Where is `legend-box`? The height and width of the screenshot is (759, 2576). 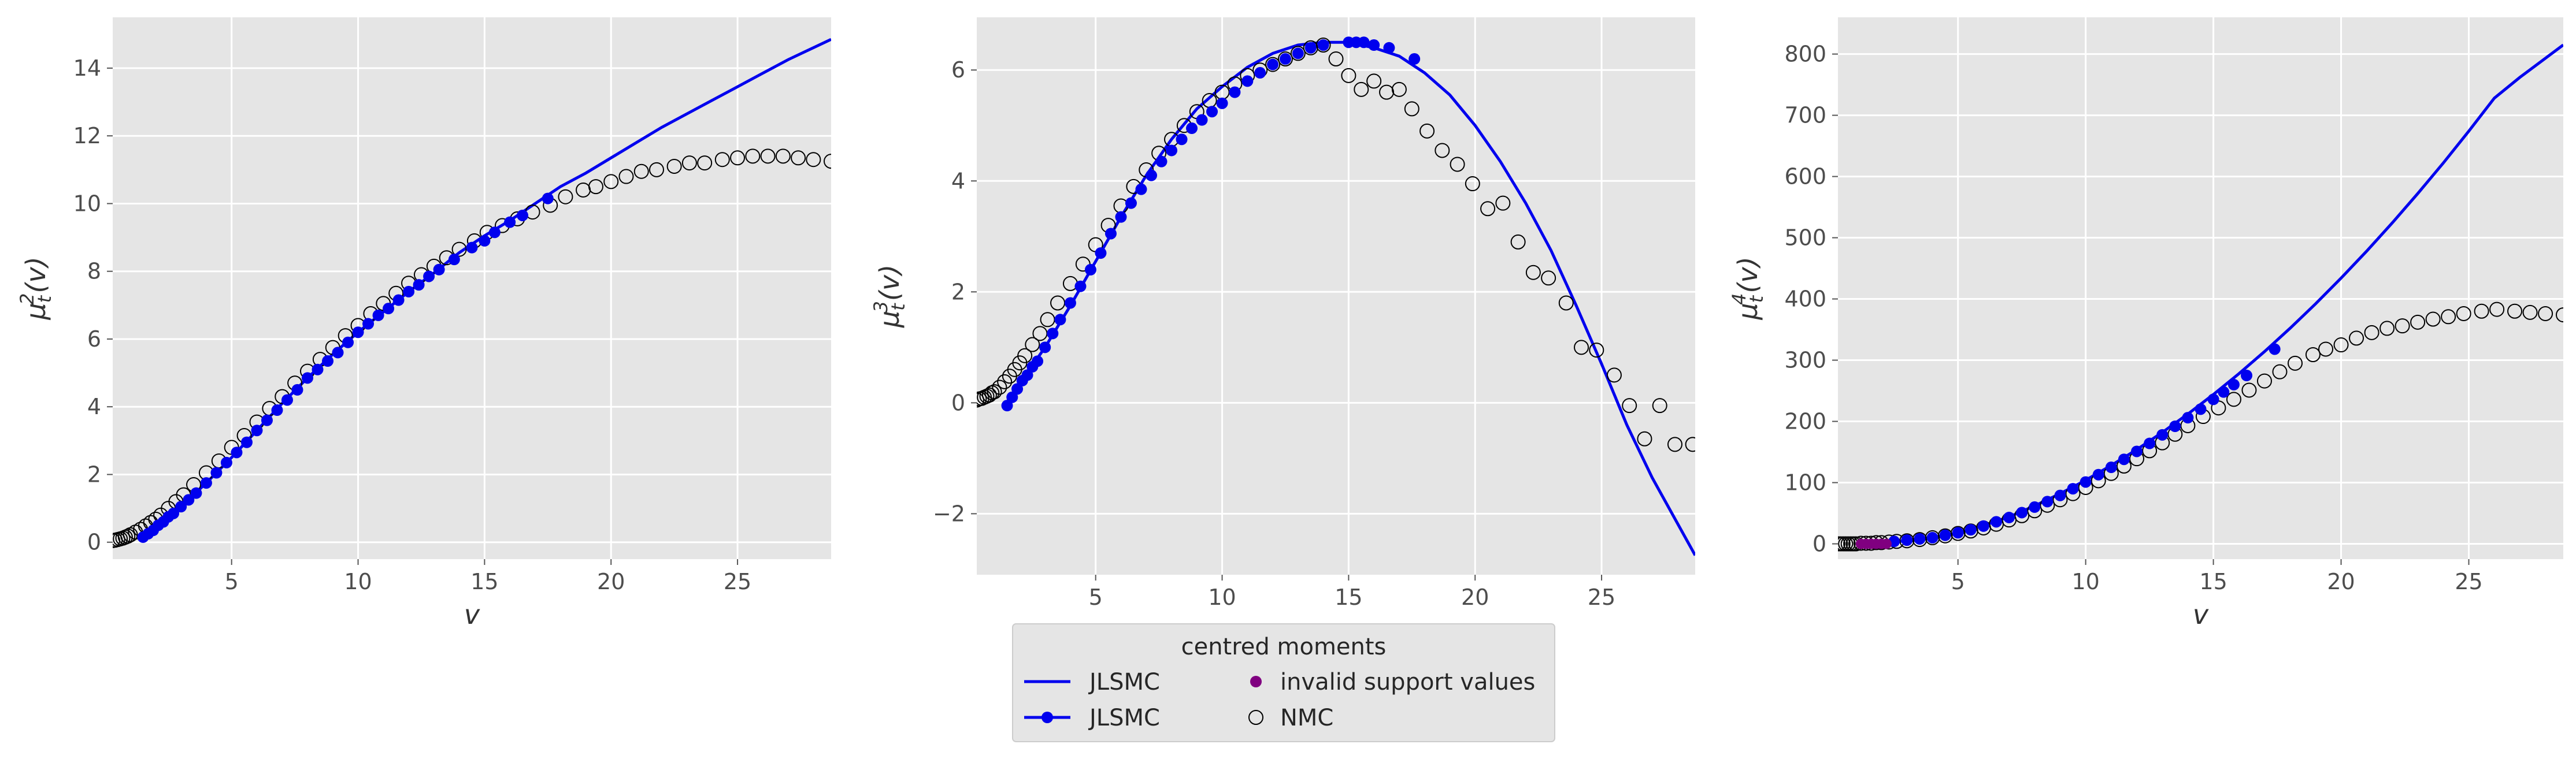 legend-box is located at coordinates (1283, 683).